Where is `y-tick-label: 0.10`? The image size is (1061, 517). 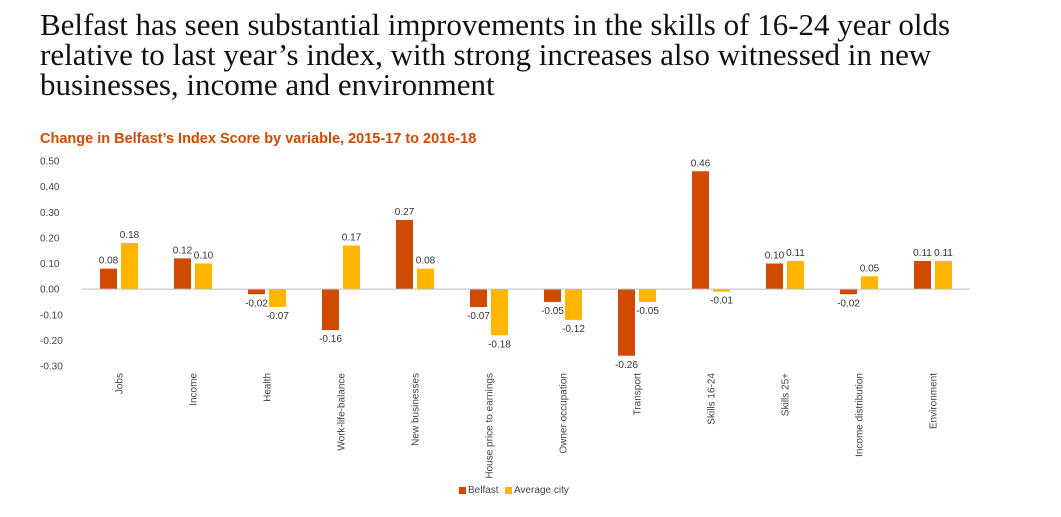
y-tick-label: 0.10 is located at coordinates (50, 264).